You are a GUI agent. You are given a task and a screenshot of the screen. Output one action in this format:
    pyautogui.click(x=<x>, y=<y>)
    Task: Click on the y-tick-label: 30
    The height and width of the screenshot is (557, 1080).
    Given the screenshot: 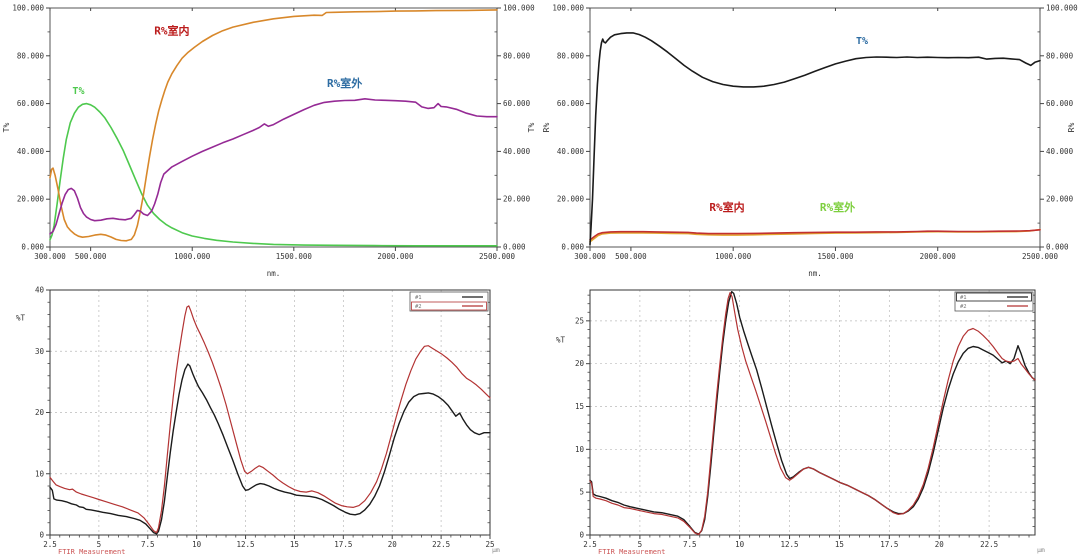 What is the action you would take?
    pyautogui.click(x=40, y=351)
    